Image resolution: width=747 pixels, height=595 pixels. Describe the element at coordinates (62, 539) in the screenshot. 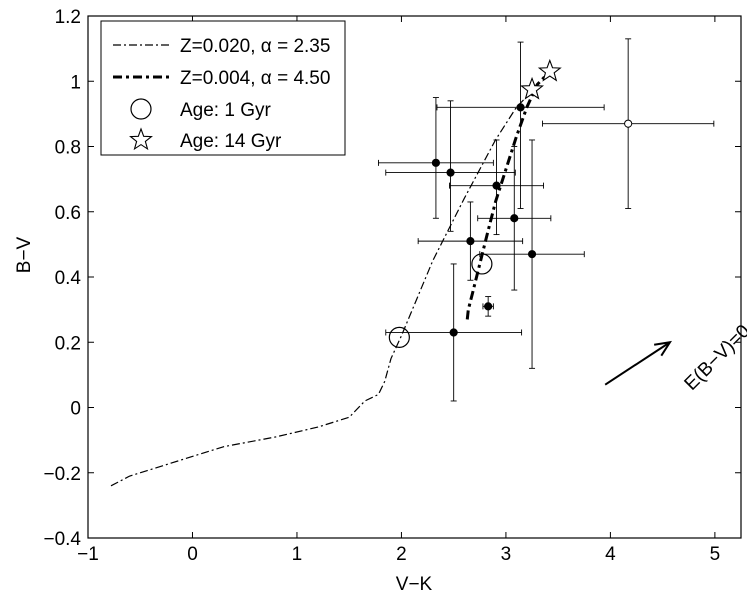

I see `y-tick-label: −0.4` at that location.